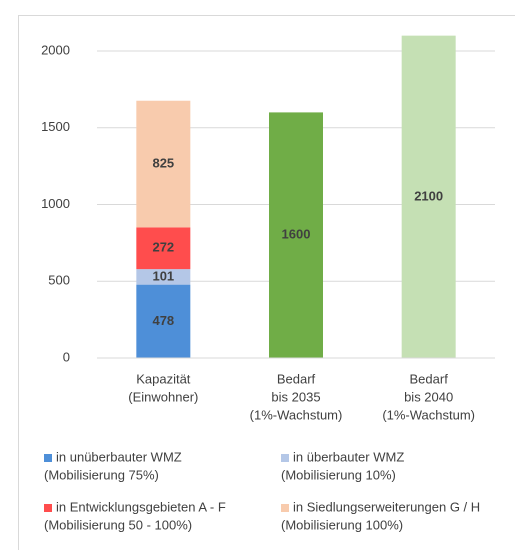 The image size is (515, 550). Describe the element at coordinates (163, 378) in the screenshot. I see `x-tick-label: Kapazität` at that location.